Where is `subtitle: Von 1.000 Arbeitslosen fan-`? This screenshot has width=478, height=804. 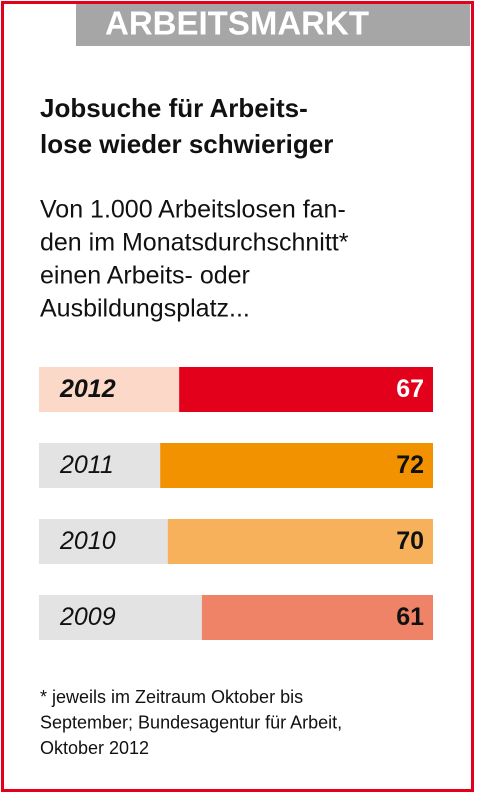
subtitle: Von 1.000 Arbeitslosen fan- is located at coordinates (193, 210).